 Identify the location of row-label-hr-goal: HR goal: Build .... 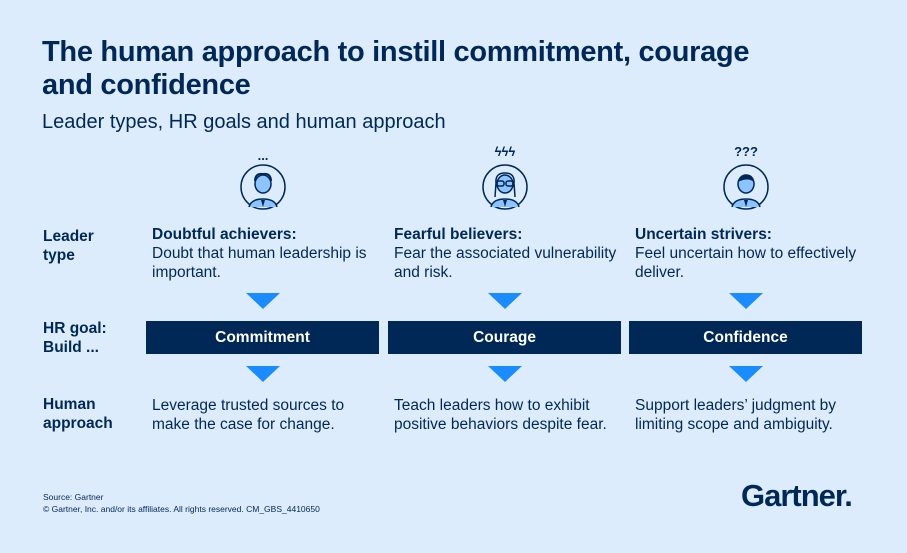
(75, 338).